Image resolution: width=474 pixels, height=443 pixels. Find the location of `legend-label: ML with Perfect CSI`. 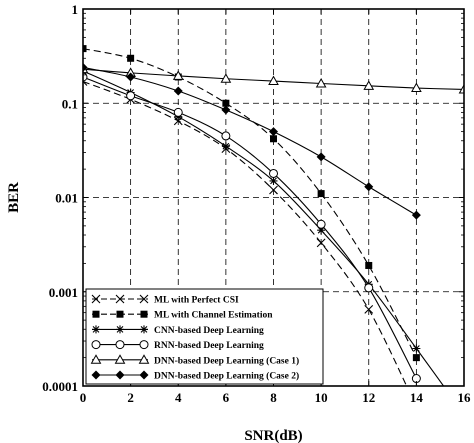

legend-label: ML with Perfect CSI is located at coordinates (196, 301).